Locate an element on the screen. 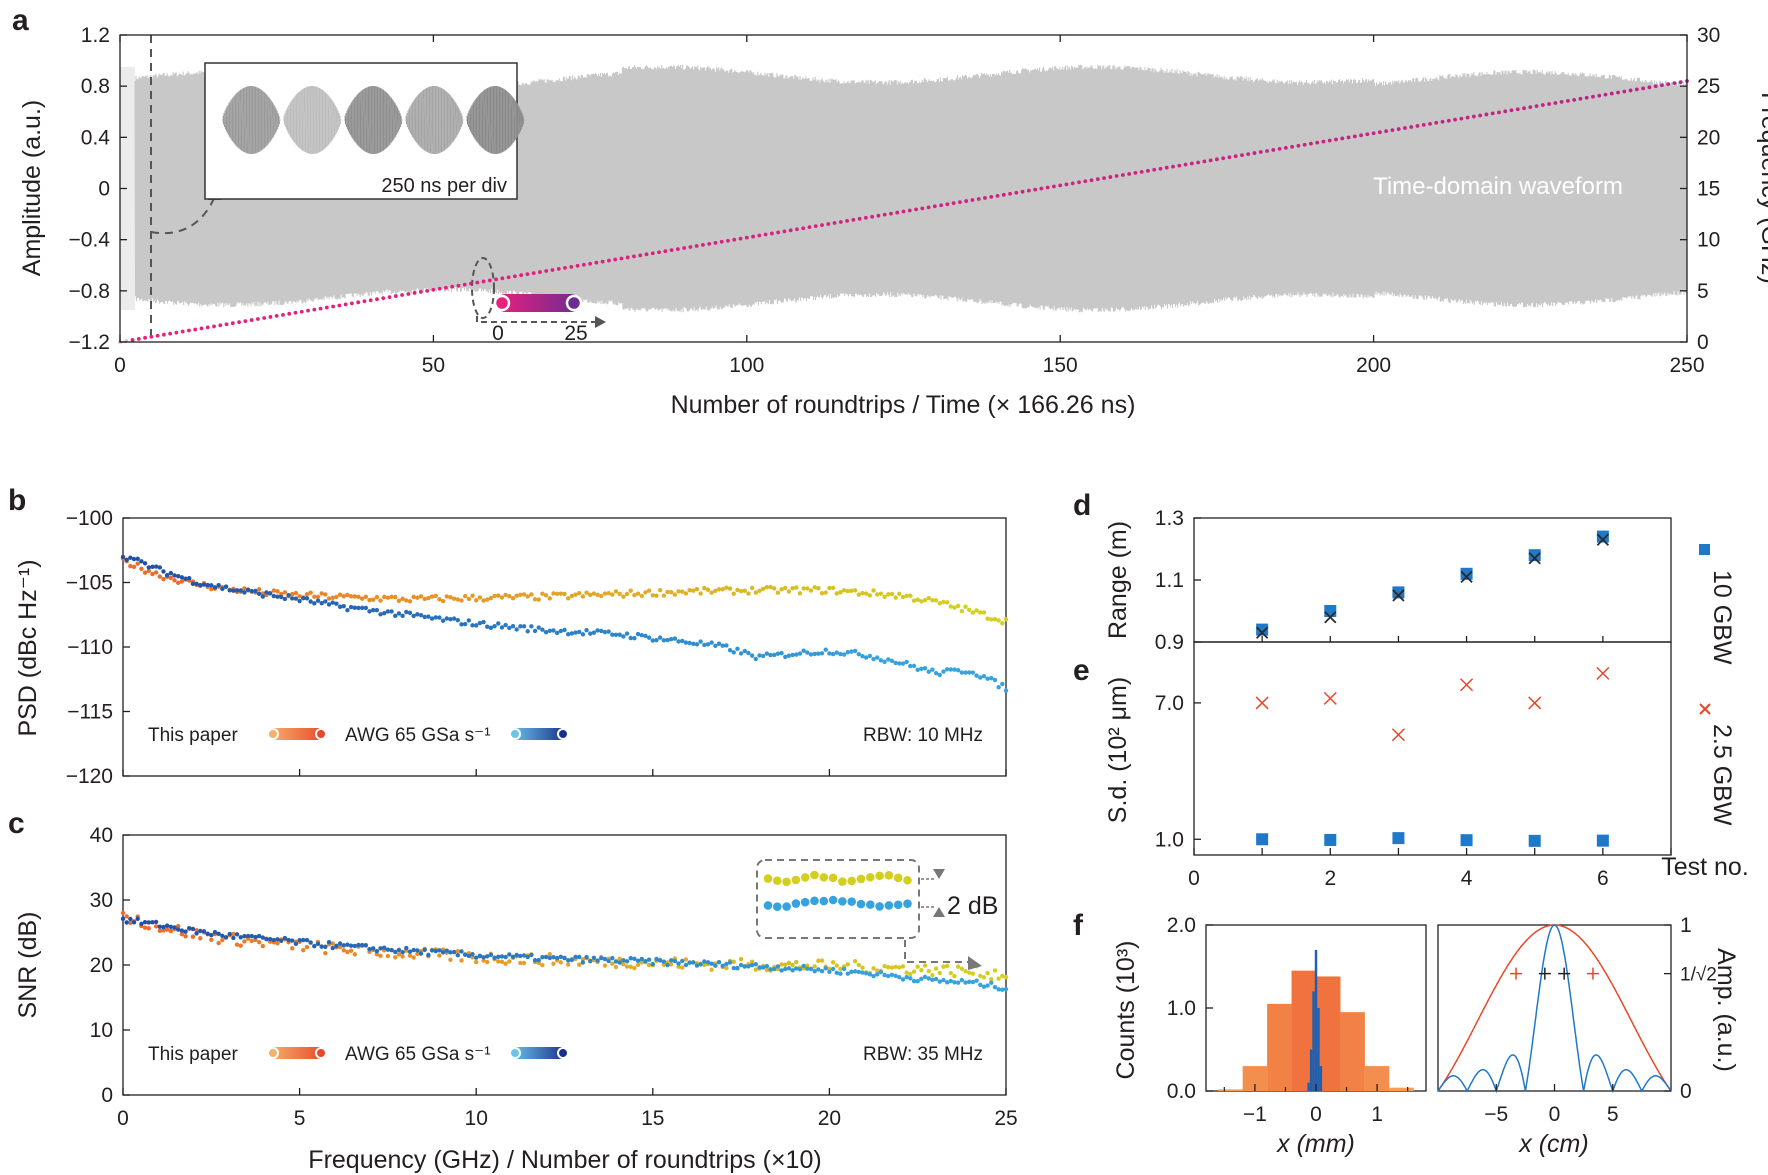  panel-f-right-x-tick-label: 0 is located at coordinates (1555, 1114).